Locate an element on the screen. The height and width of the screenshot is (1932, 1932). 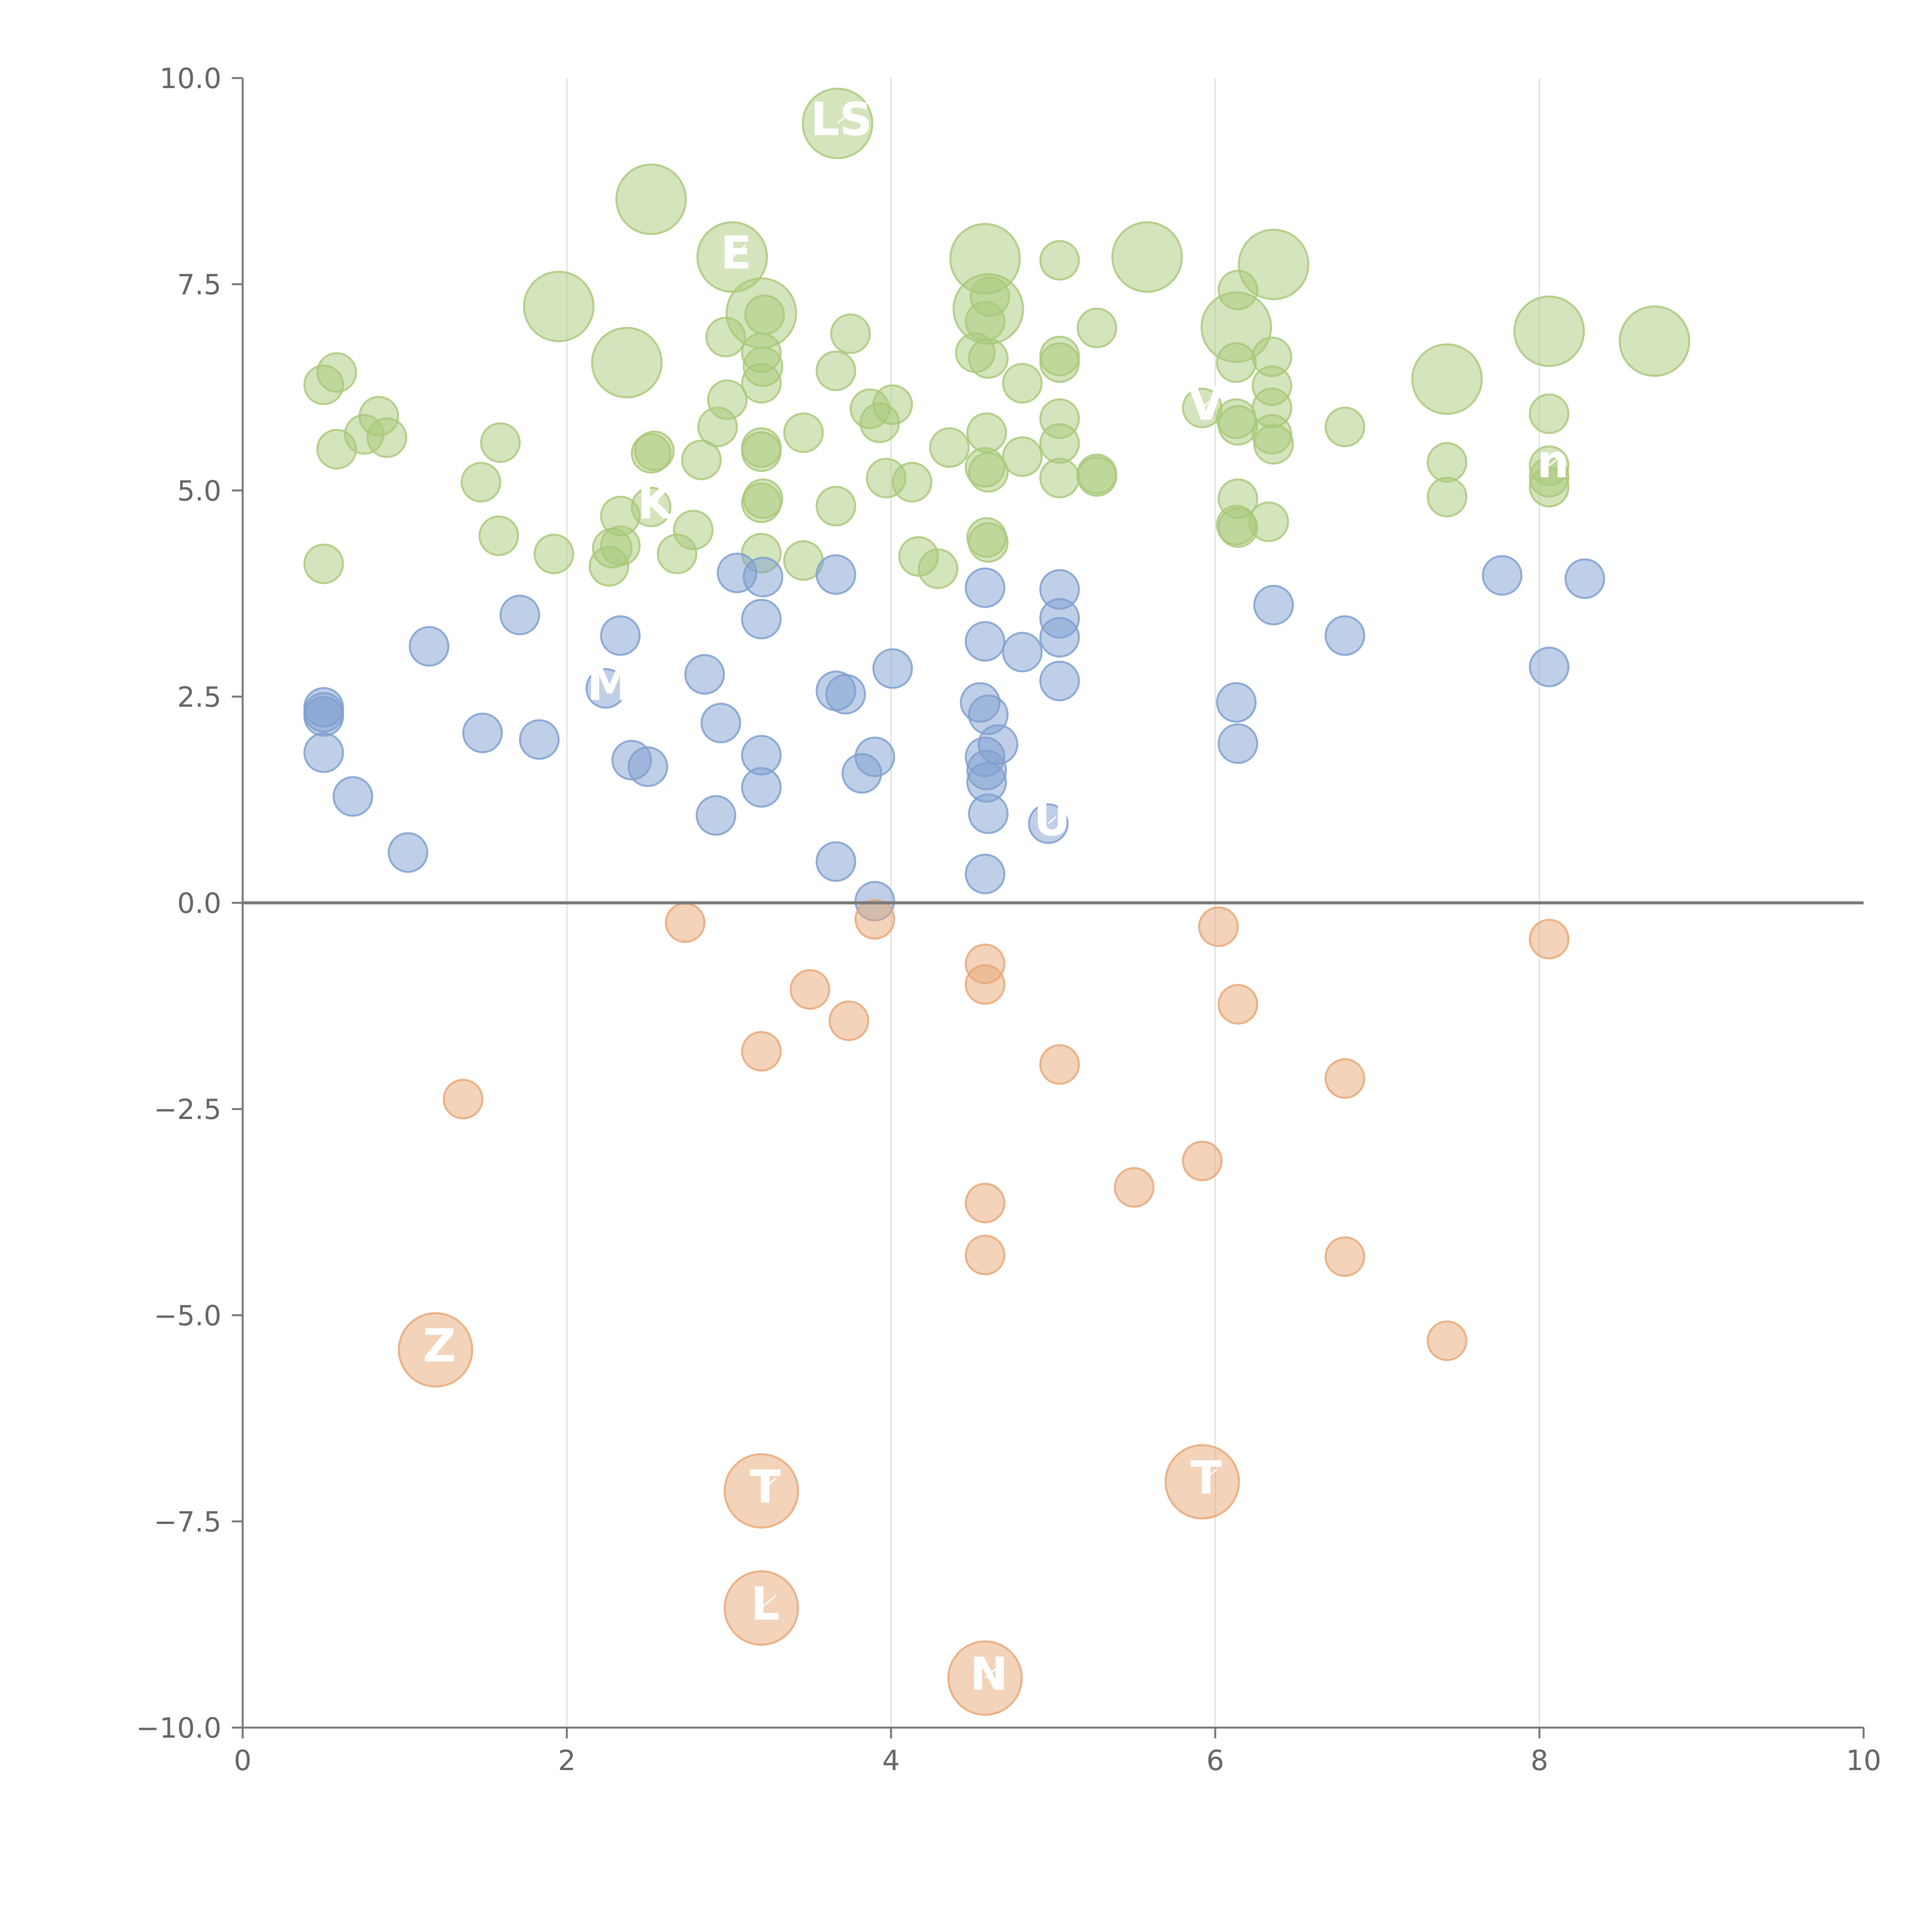
bubble-label: N is located at coordinates (989, 1674).